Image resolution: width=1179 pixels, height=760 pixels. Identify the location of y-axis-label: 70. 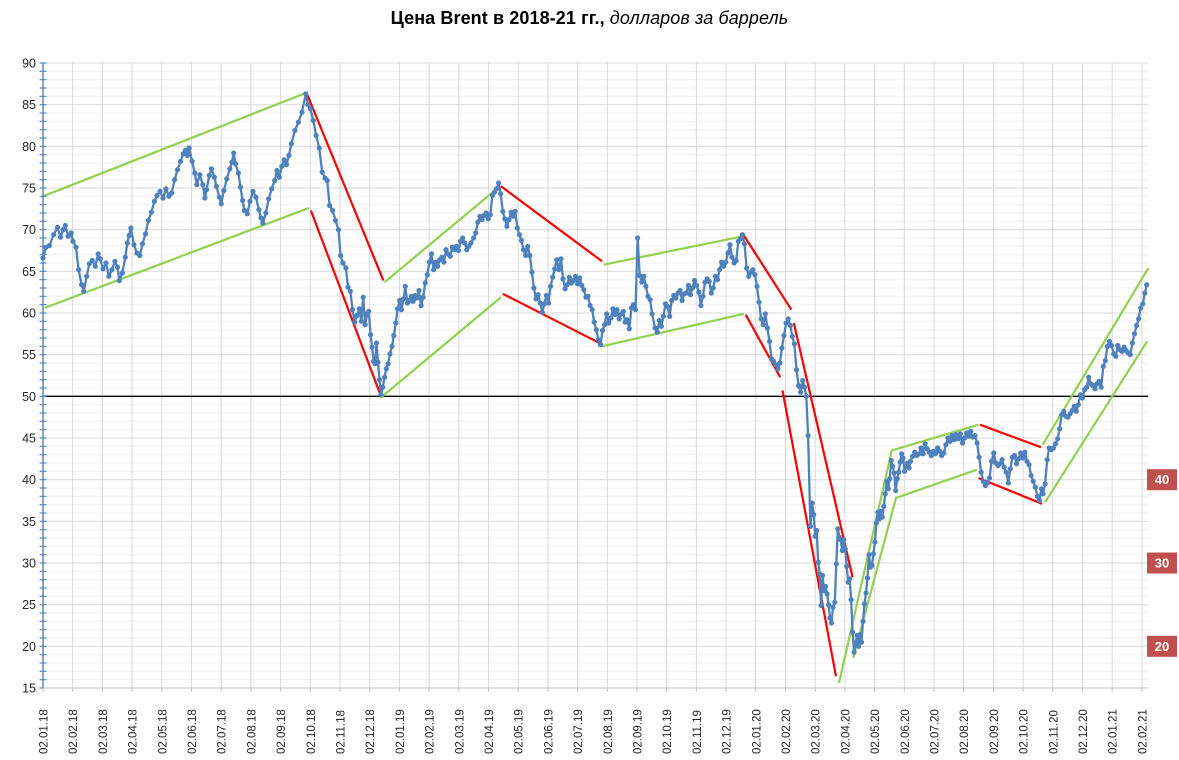
(29, 230).